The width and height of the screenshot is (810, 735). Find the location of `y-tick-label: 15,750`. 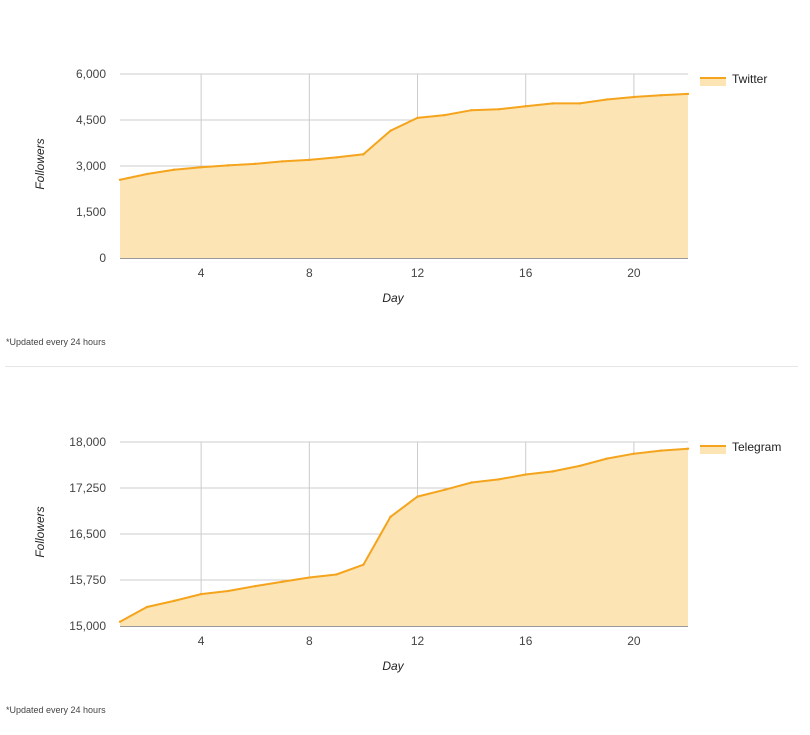

y-tick-label: 15,750 is located at coordinates (87, 580).